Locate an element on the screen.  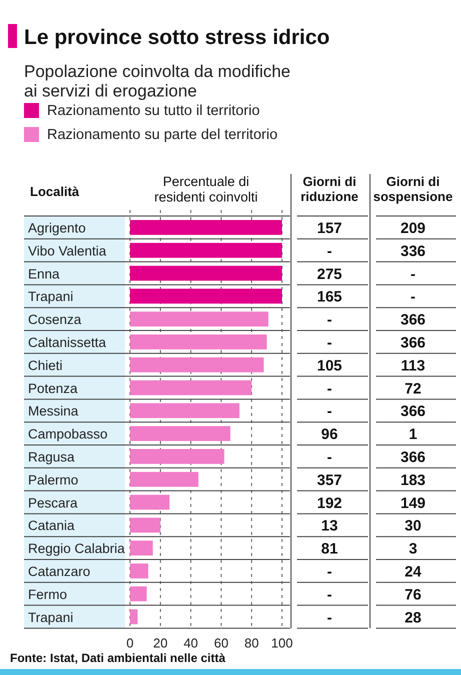
chart-title: Le province sotto stress idrico is located at coordinates (177, 37).